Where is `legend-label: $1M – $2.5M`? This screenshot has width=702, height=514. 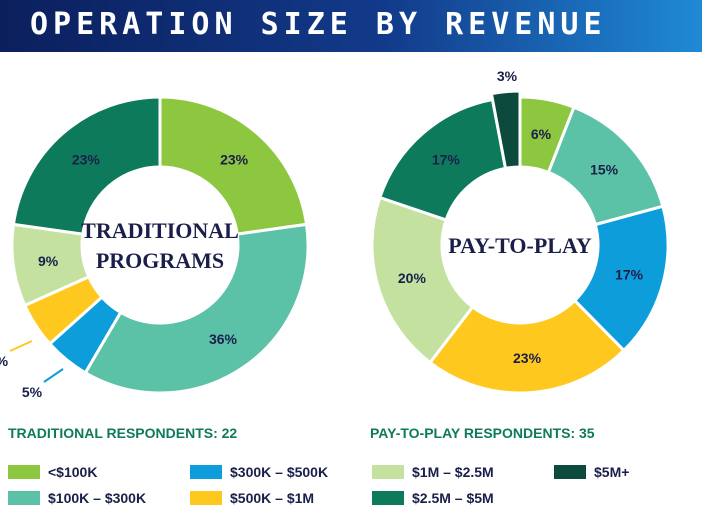
legend-label: $1M – $2.5M is located at coordinates (453, 472).